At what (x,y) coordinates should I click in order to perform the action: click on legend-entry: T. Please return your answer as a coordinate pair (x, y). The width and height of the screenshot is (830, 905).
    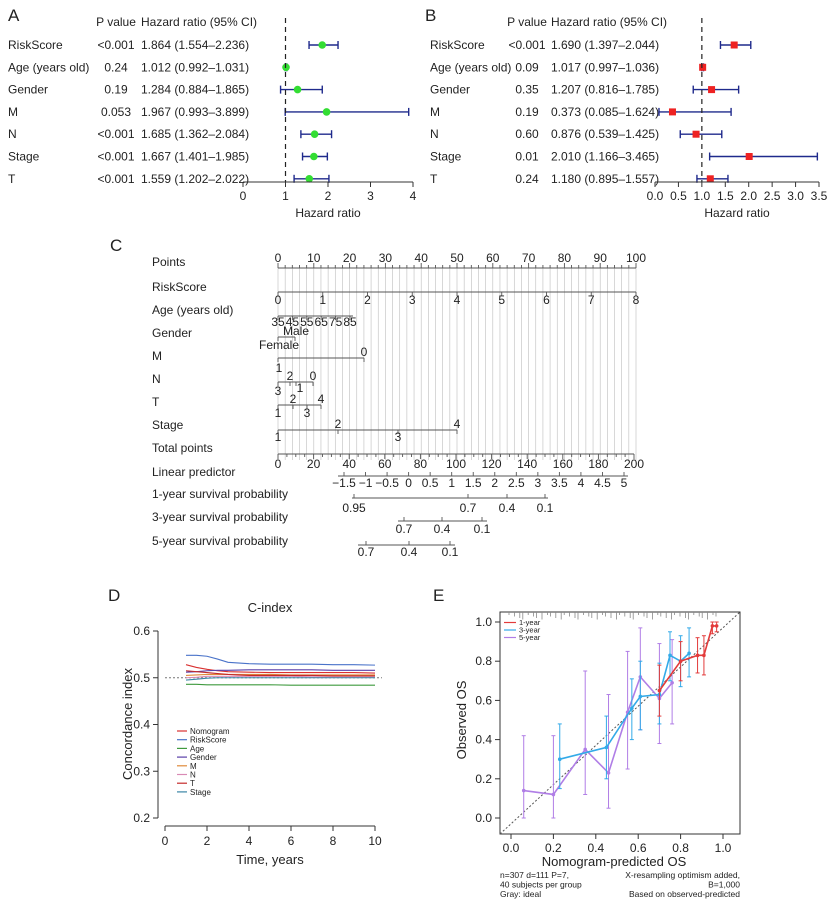
    Looking at the image, I should click on (192, 783).